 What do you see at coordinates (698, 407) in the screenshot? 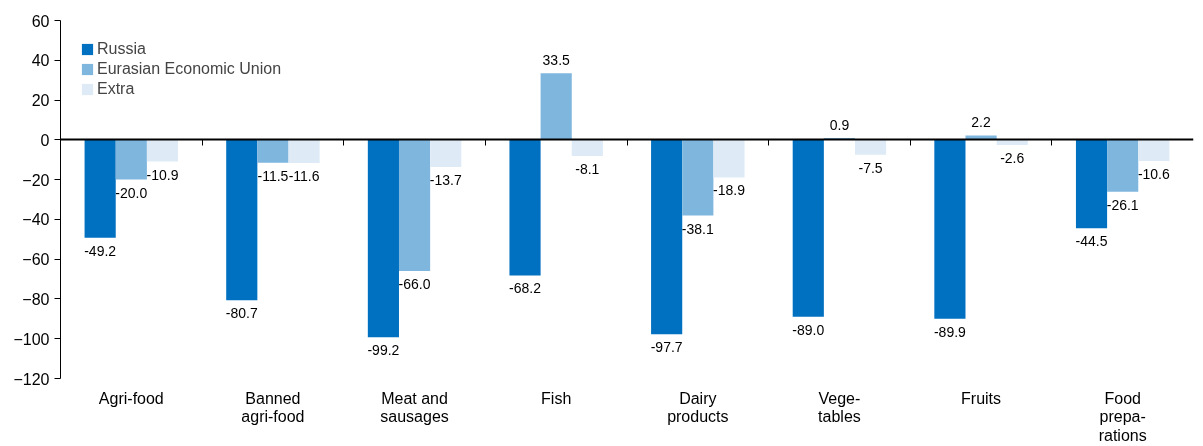
I see `x-tick-label: Dairy products` at bounding box center [698, 407].